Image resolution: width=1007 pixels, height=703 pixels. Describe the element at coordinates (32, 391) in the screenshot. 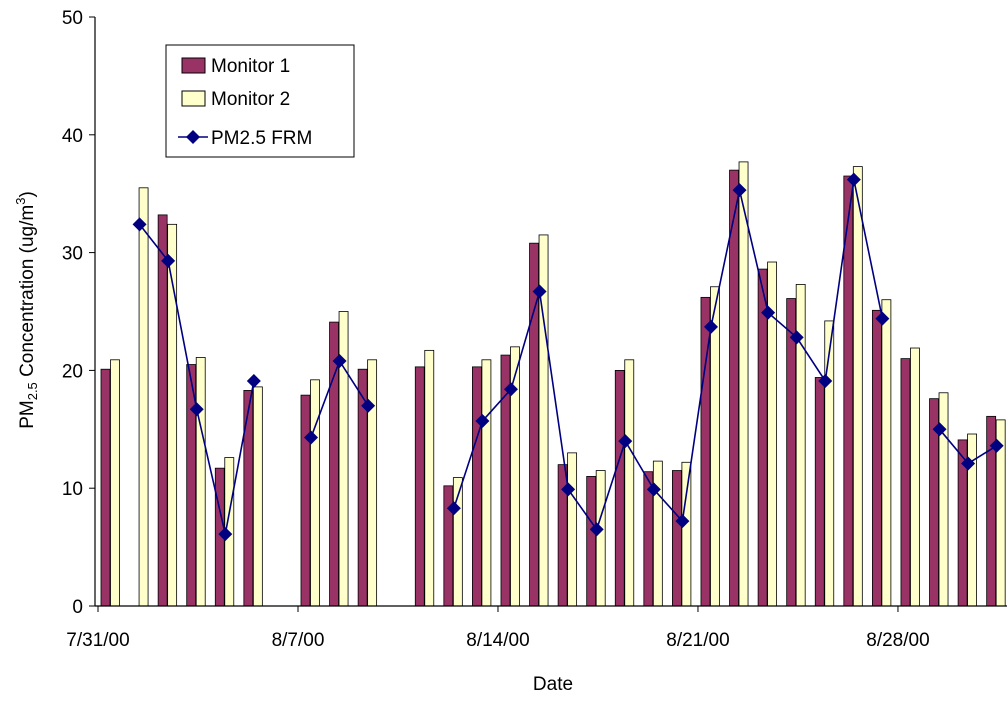

I see `y-axis-label-subscript: 2.5` at that location.